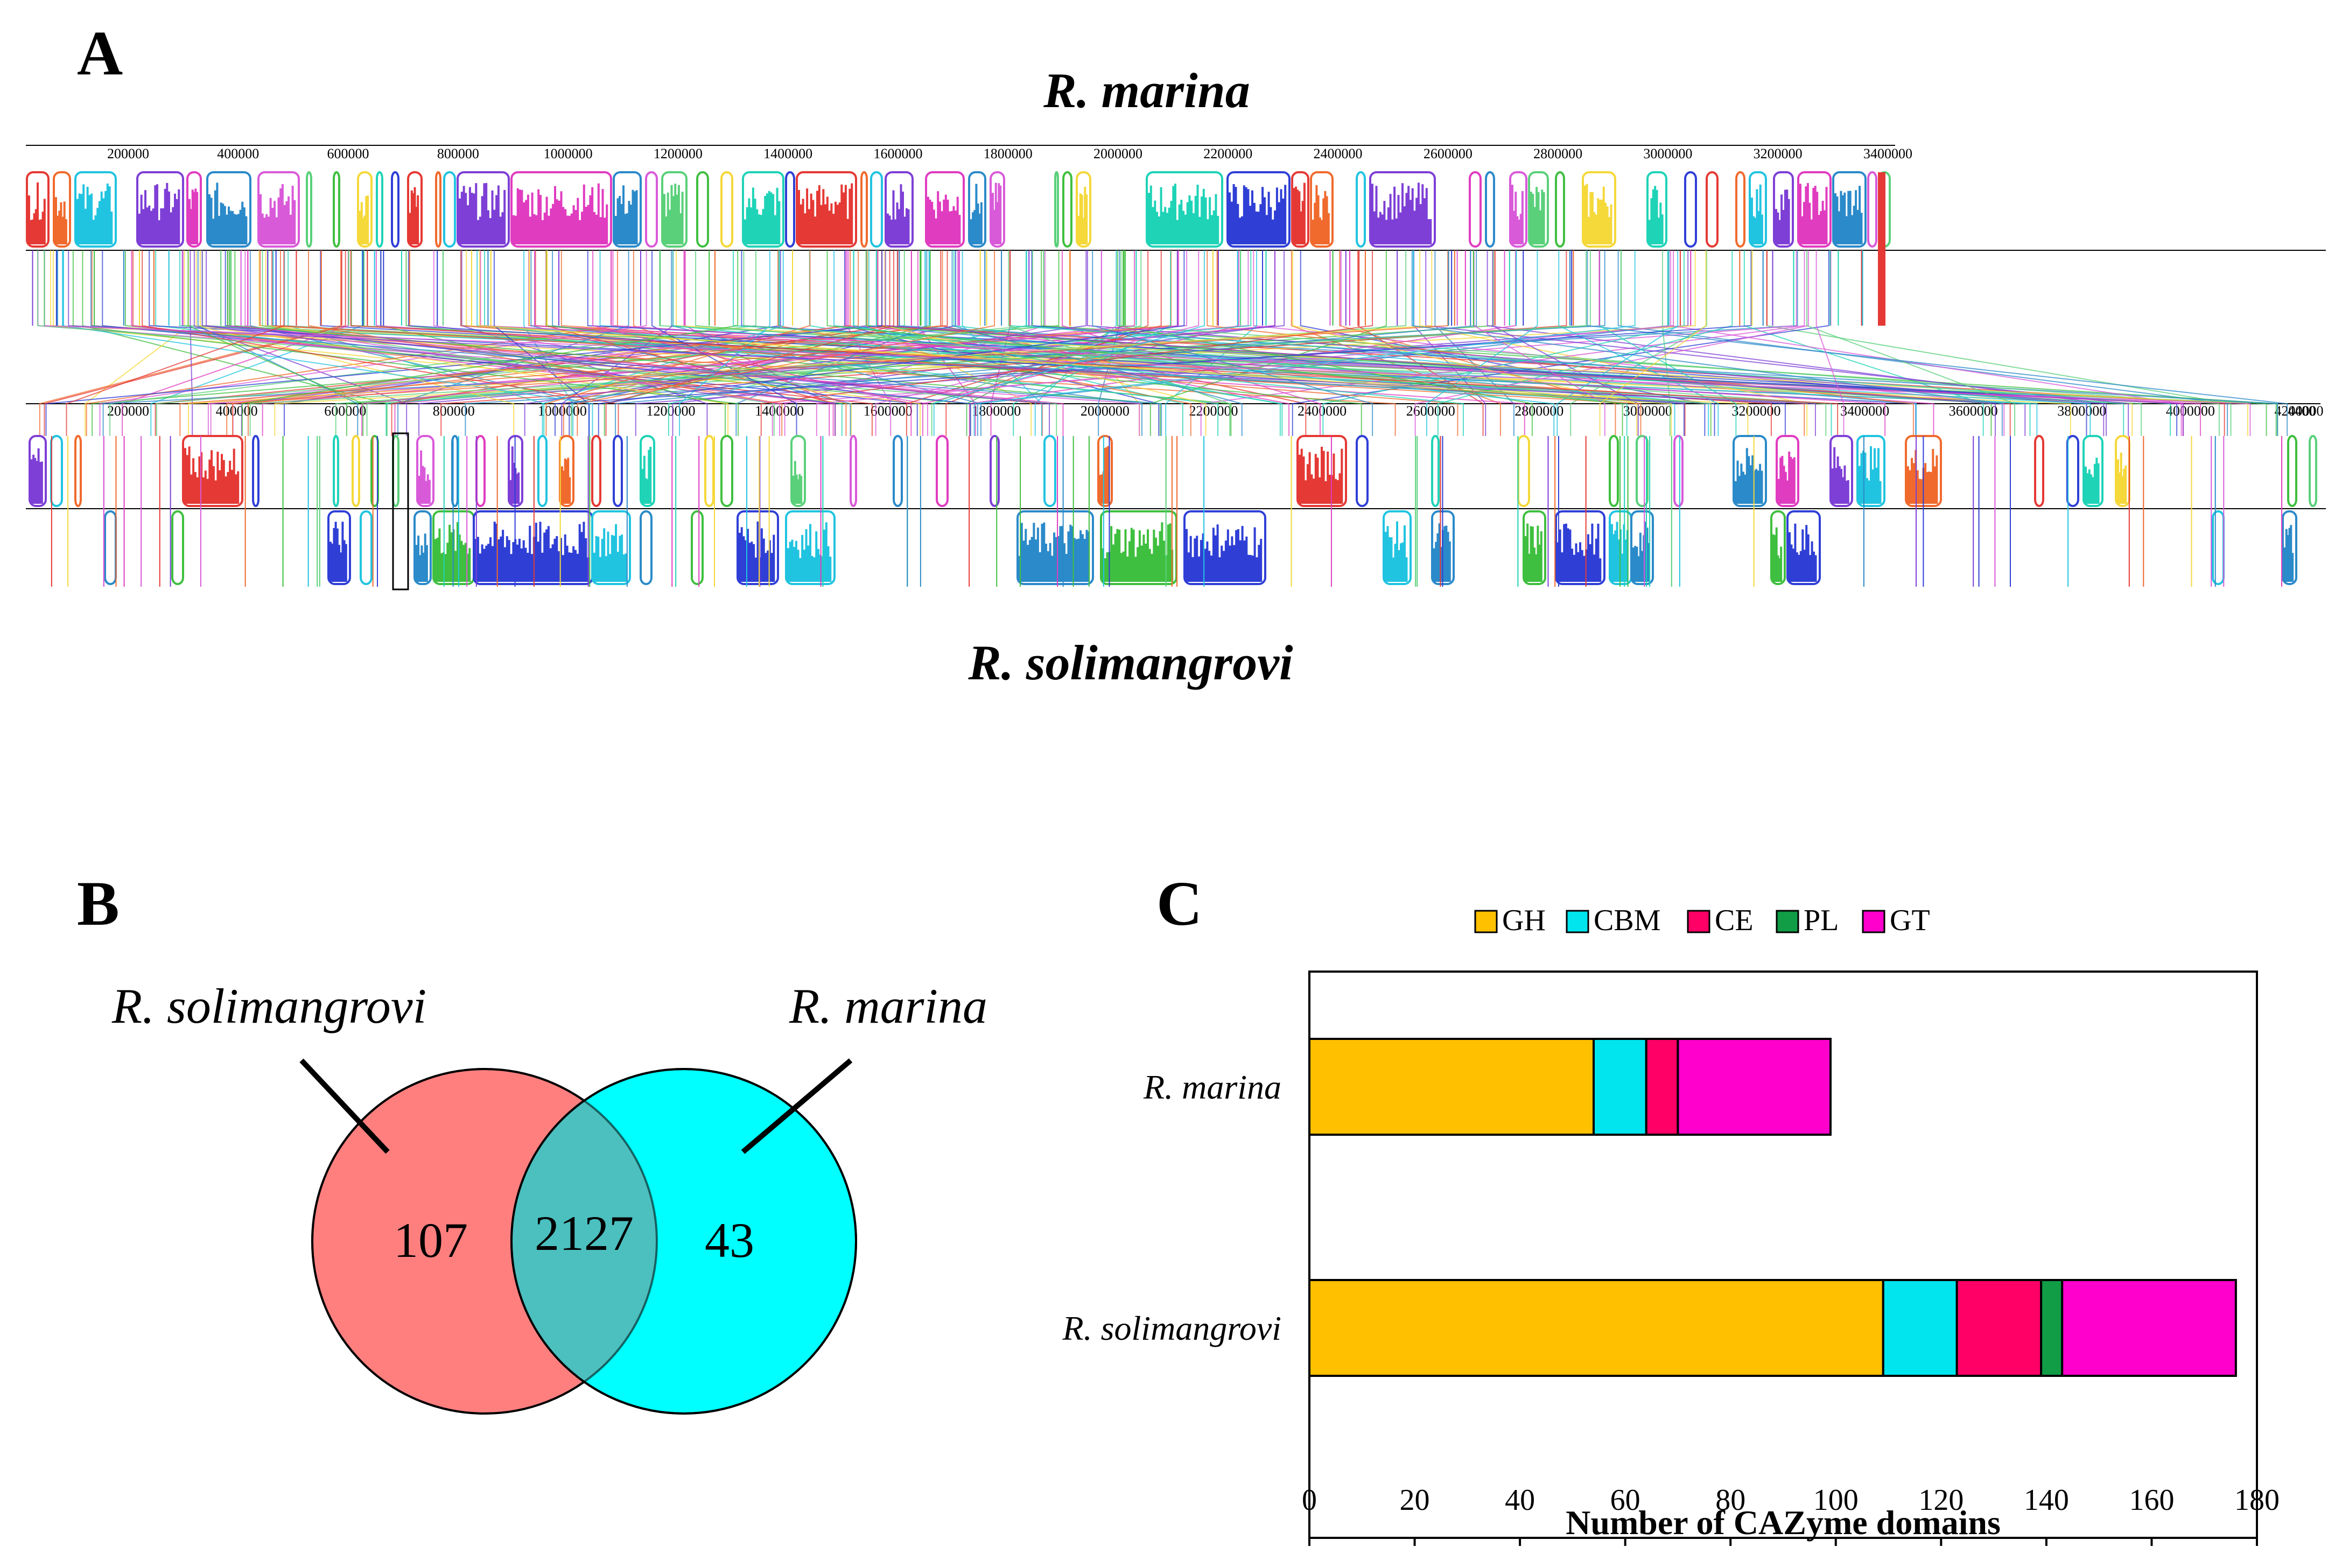 This screenshot has width=2342, height=1568. I want to click on bar-segment-ce-r-marina, so click(1662, 1087).